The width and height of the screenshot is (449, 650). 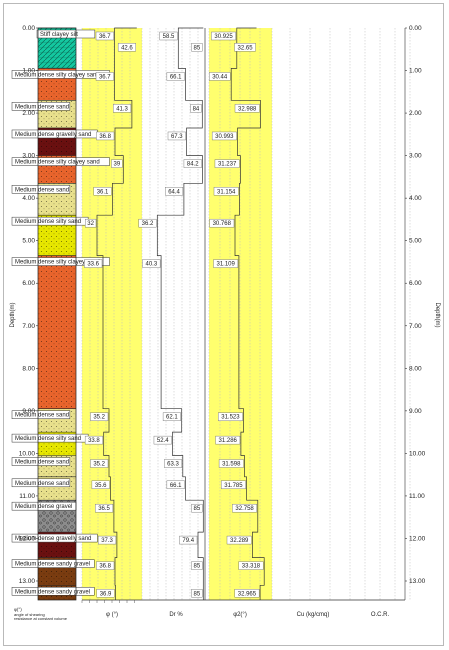 I want to click on dr-value: 64.4, so click(x=174, y=192).